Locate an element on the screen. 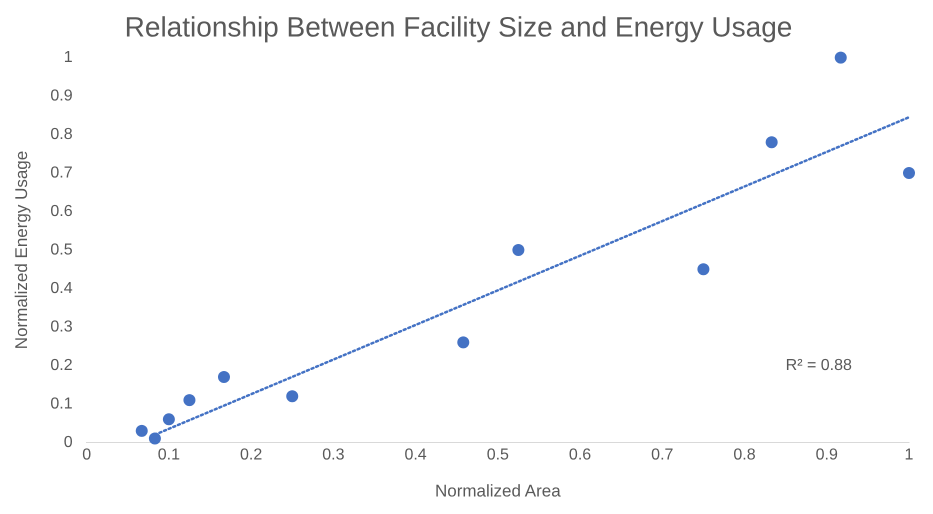 Image resolution: width=933 pixels, height=514 pixels. y-axis-title: Normalized Energy Usage is located at coordinates (21, 250).